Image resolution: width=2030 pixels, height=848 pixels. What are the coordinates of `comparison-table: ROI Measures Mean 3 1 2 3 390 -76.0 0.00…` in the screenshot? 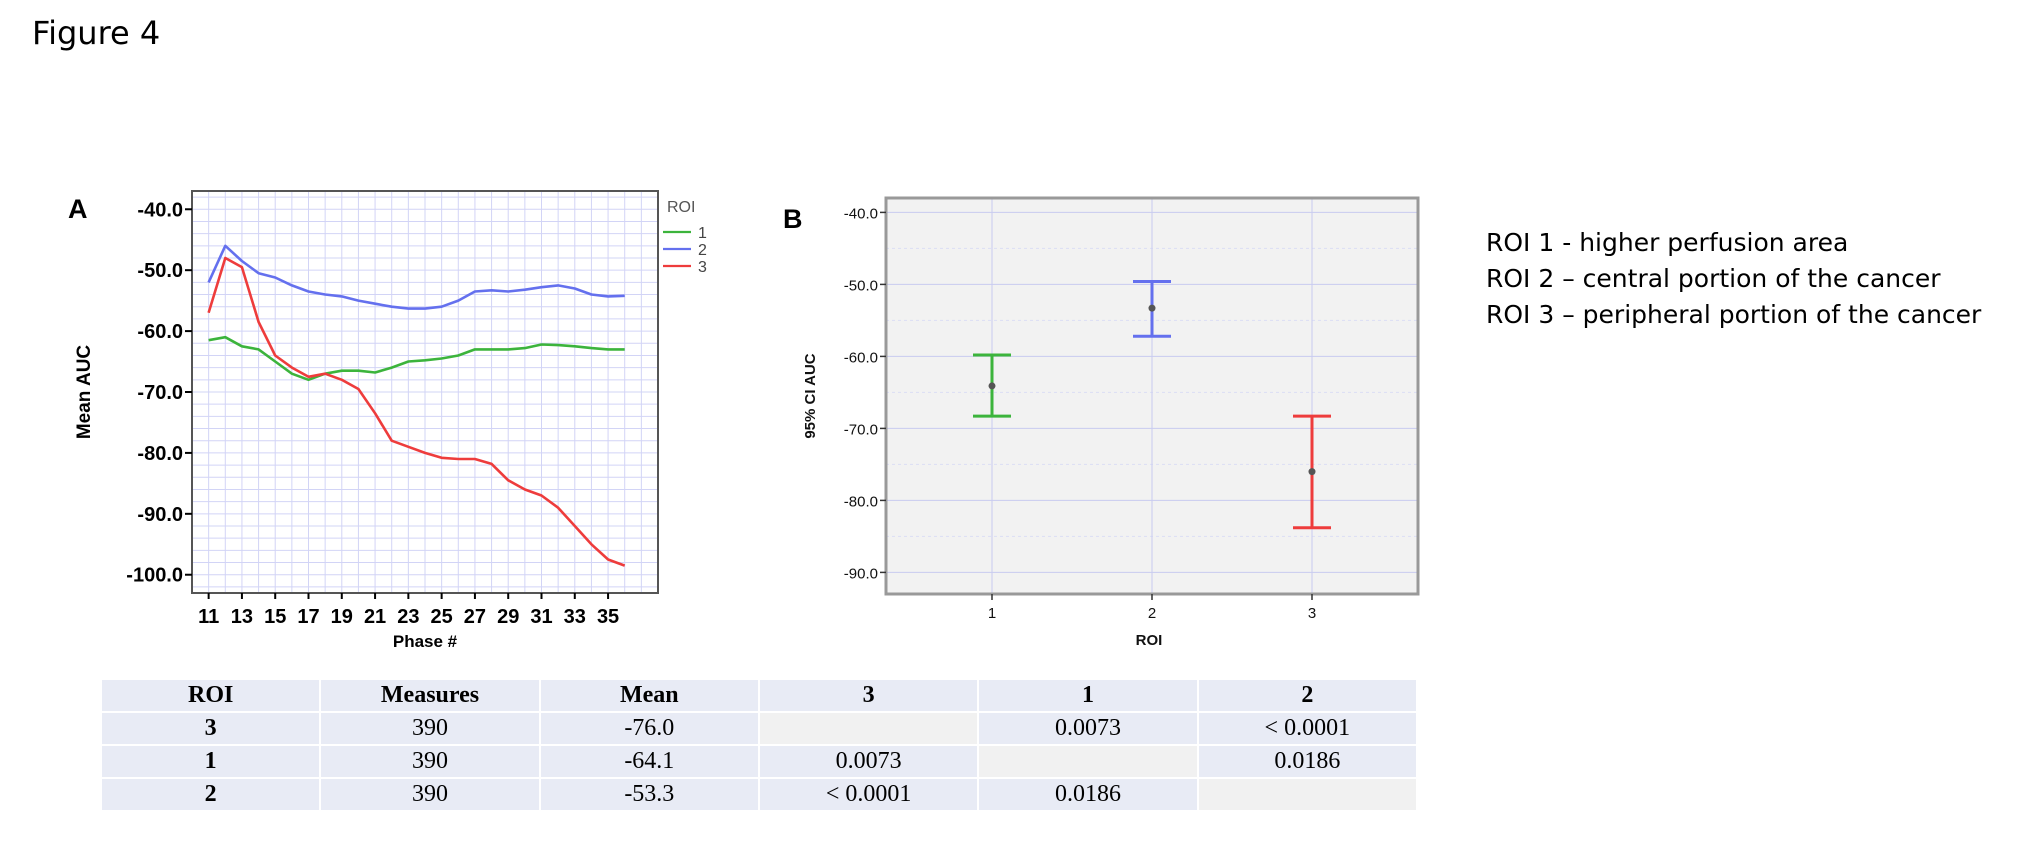 It's located at (759, 745).